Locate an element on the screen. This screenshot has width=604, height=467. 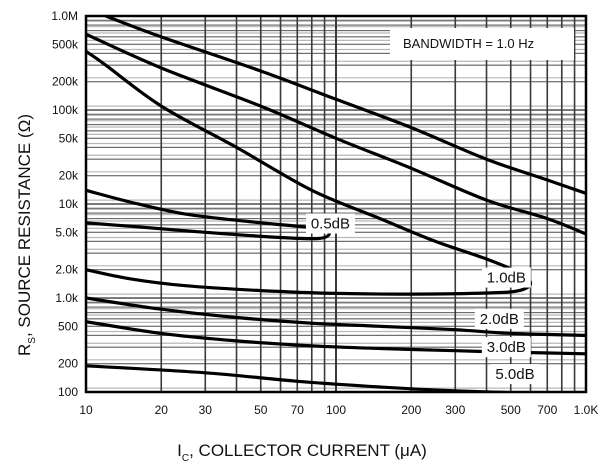
x-tick-label: 500 is located at coordinates (511, 410).